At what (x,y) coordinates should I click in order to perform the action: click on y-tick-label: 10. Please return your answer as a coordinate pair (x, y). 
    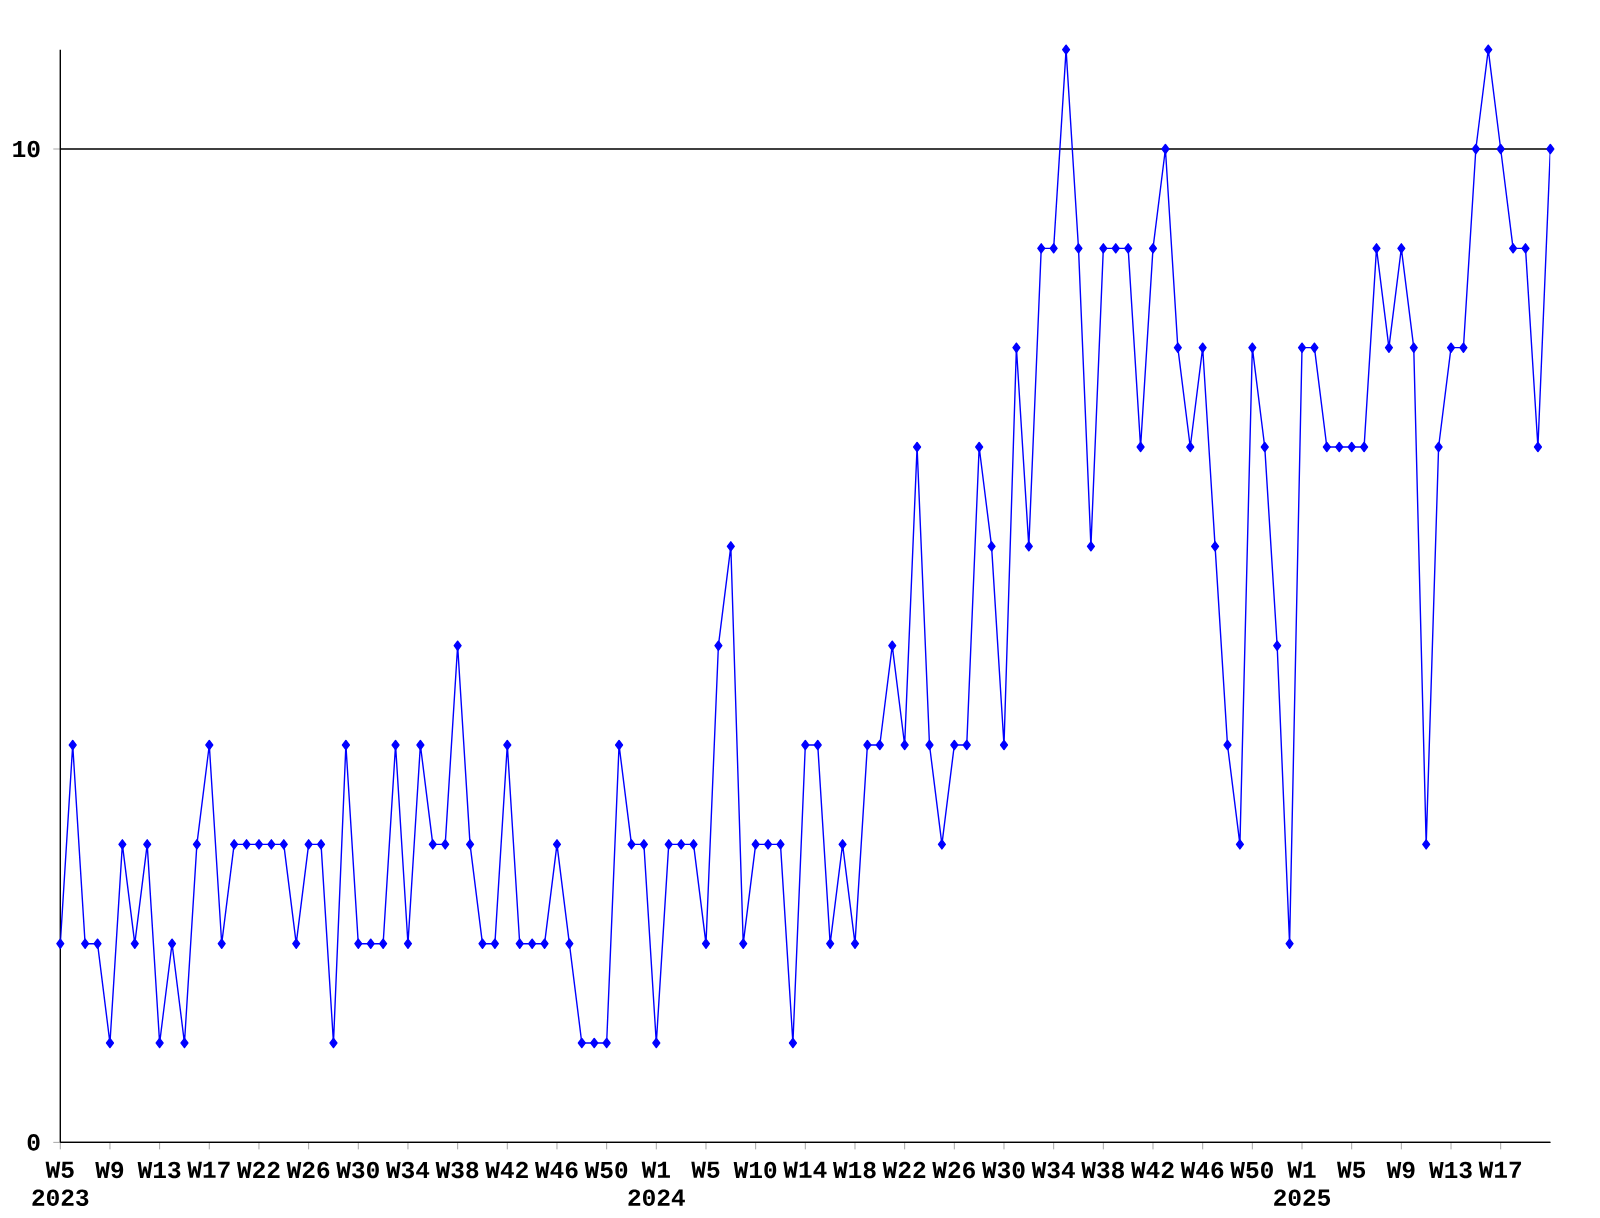
    Looking at the image, I should click on (26, 149).